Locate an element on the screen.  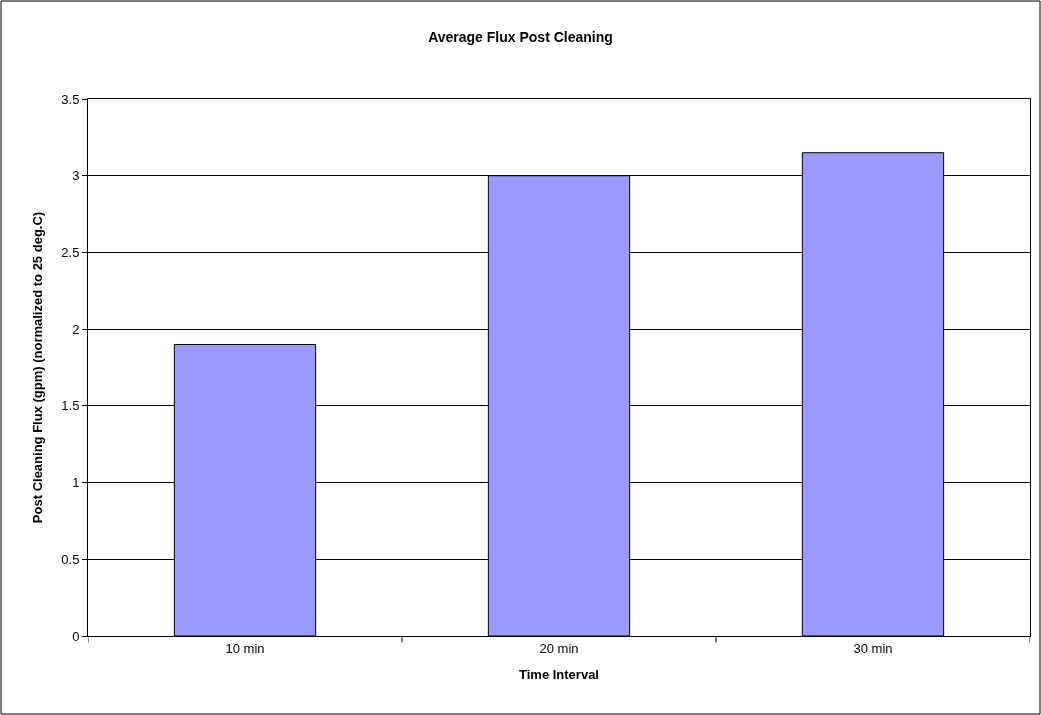
y-tick-label: 2 is located at coordinates (76, 329).